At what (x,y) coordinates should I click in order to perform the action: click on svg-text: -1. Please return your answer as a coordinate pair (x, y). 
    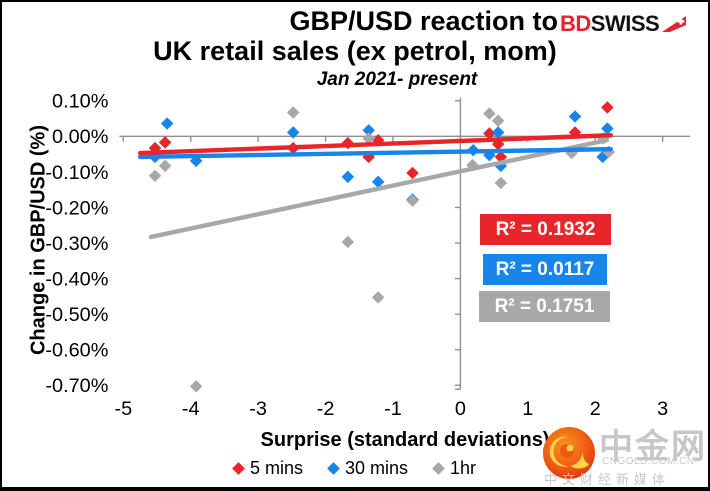
    Looking at the image, I should click on (393, 409).